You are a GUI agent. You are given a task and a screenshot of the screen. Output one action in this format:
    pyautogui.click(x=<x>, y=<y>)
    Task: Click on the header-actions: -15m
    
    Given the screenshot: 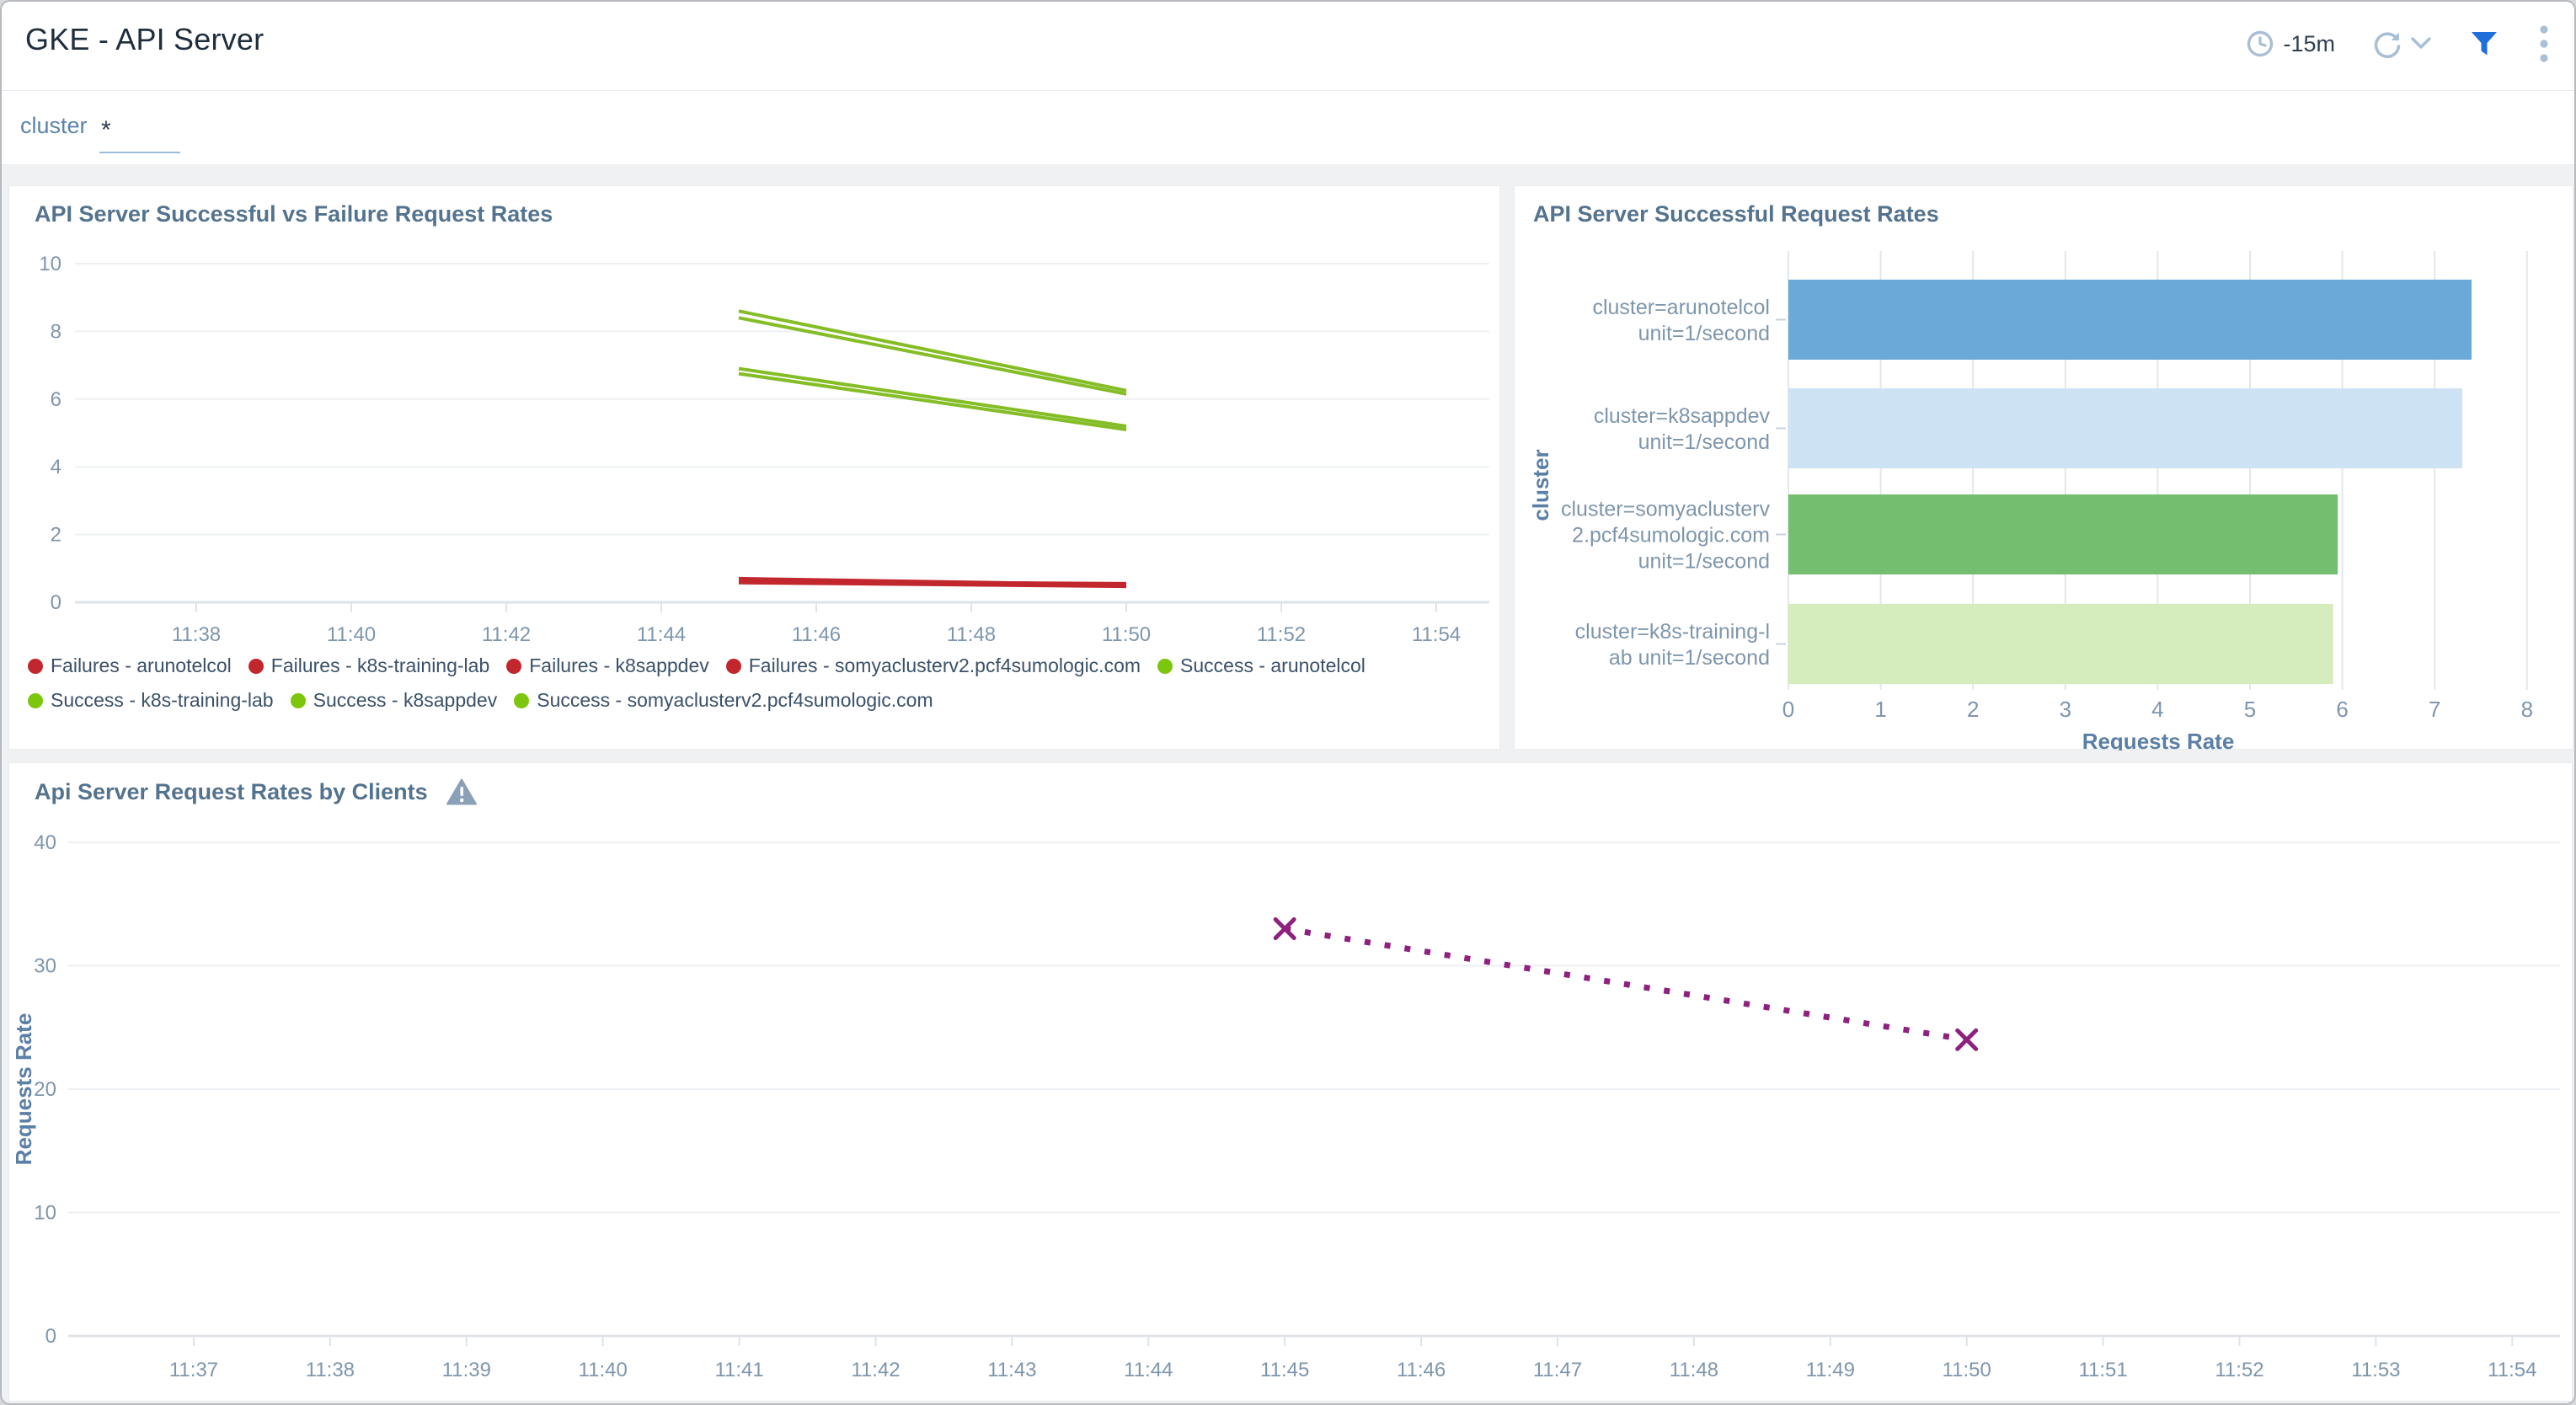 What is the action you would take?
    pyautogui.click(x=2397, y=44)
    